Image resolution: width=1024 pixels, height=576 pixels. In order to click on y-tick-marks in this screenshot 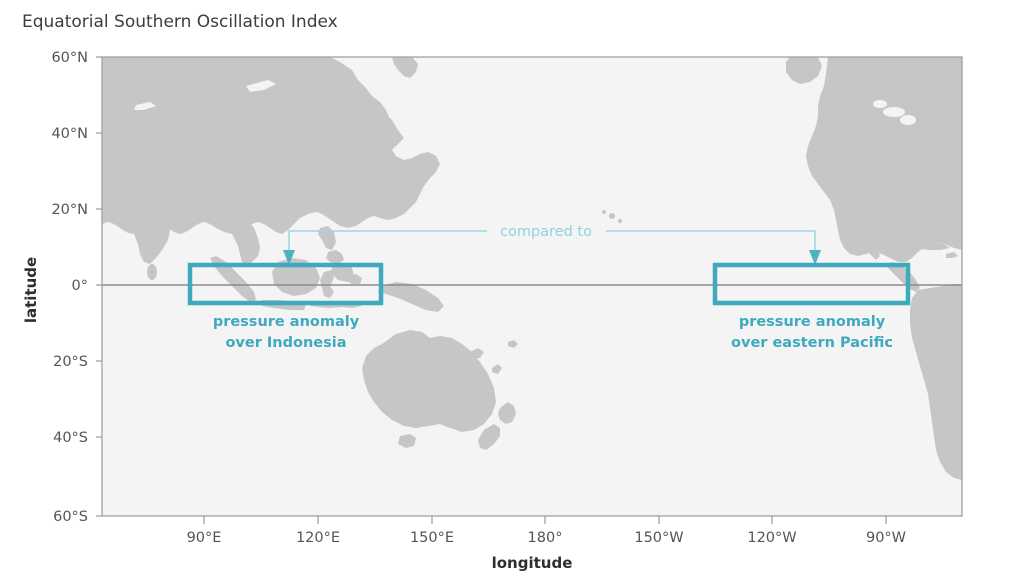, I will do `click(99, 286)`.